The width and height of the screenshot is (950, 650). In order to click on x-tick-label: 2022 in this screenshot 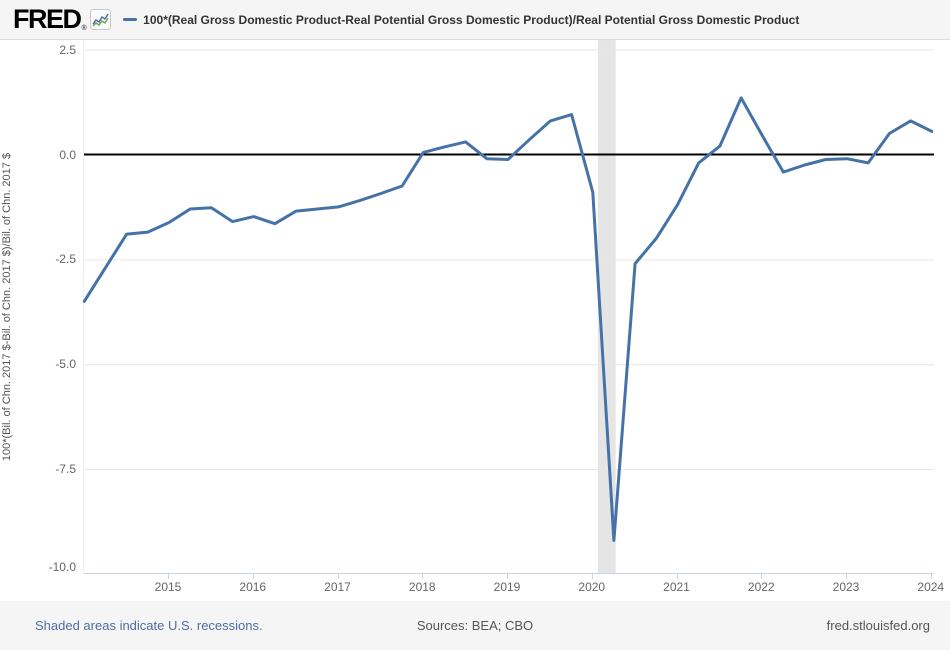, I will do `click(761, 587)`.